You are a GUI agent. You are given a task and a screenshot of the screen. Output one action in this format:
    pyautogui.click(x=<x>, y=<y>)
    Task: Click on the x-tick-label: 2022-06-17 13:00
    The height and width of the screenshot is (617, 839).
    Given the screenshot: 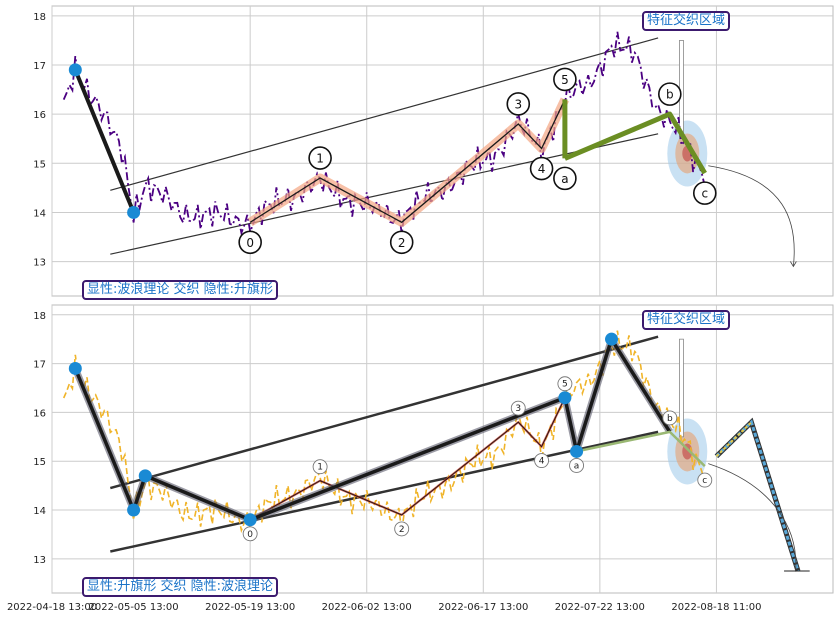 What is the action you would take?
    pyautogui.click(x=483, y=607)
    